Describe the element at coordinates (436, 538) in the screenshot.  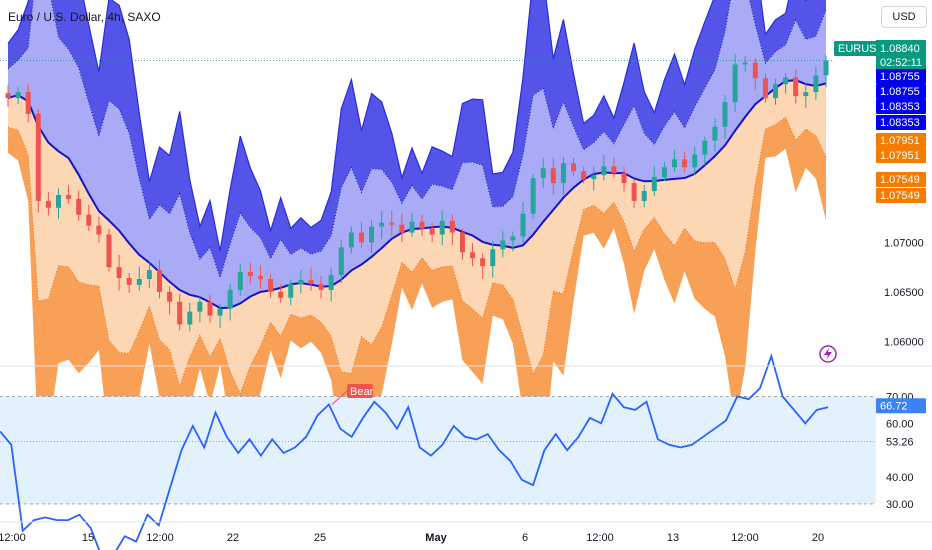
I see `time-tick-label: May` at that location.